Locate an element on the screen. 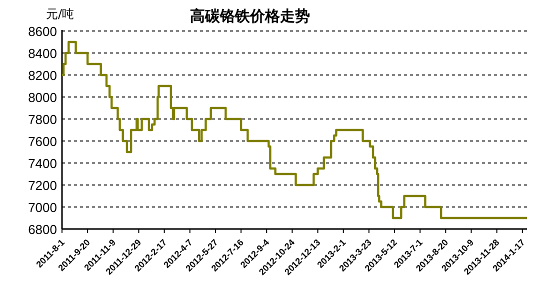 The width and height of the screenshot is (533, 300). chart-title: 高碳铬铁价格走势 is located at coordinates (250, 16).